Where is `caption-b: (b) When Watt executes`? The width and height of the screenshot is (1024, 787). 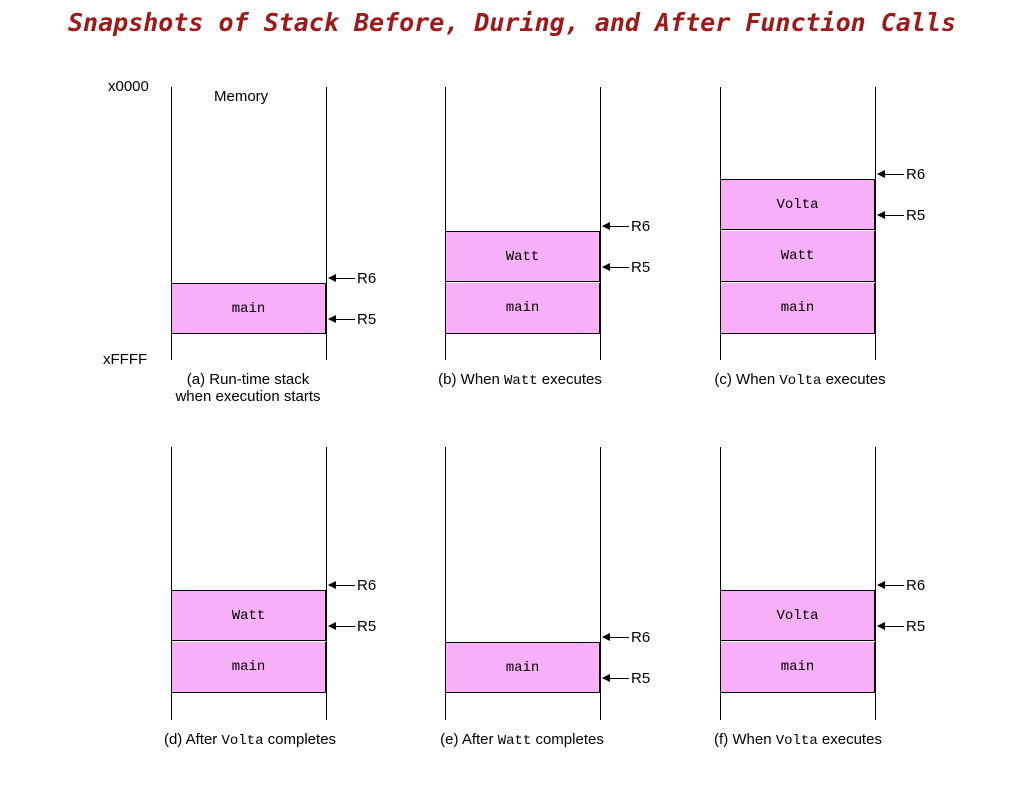 caption-b: (b) When Watt executes is located at coordinates (520, 380).